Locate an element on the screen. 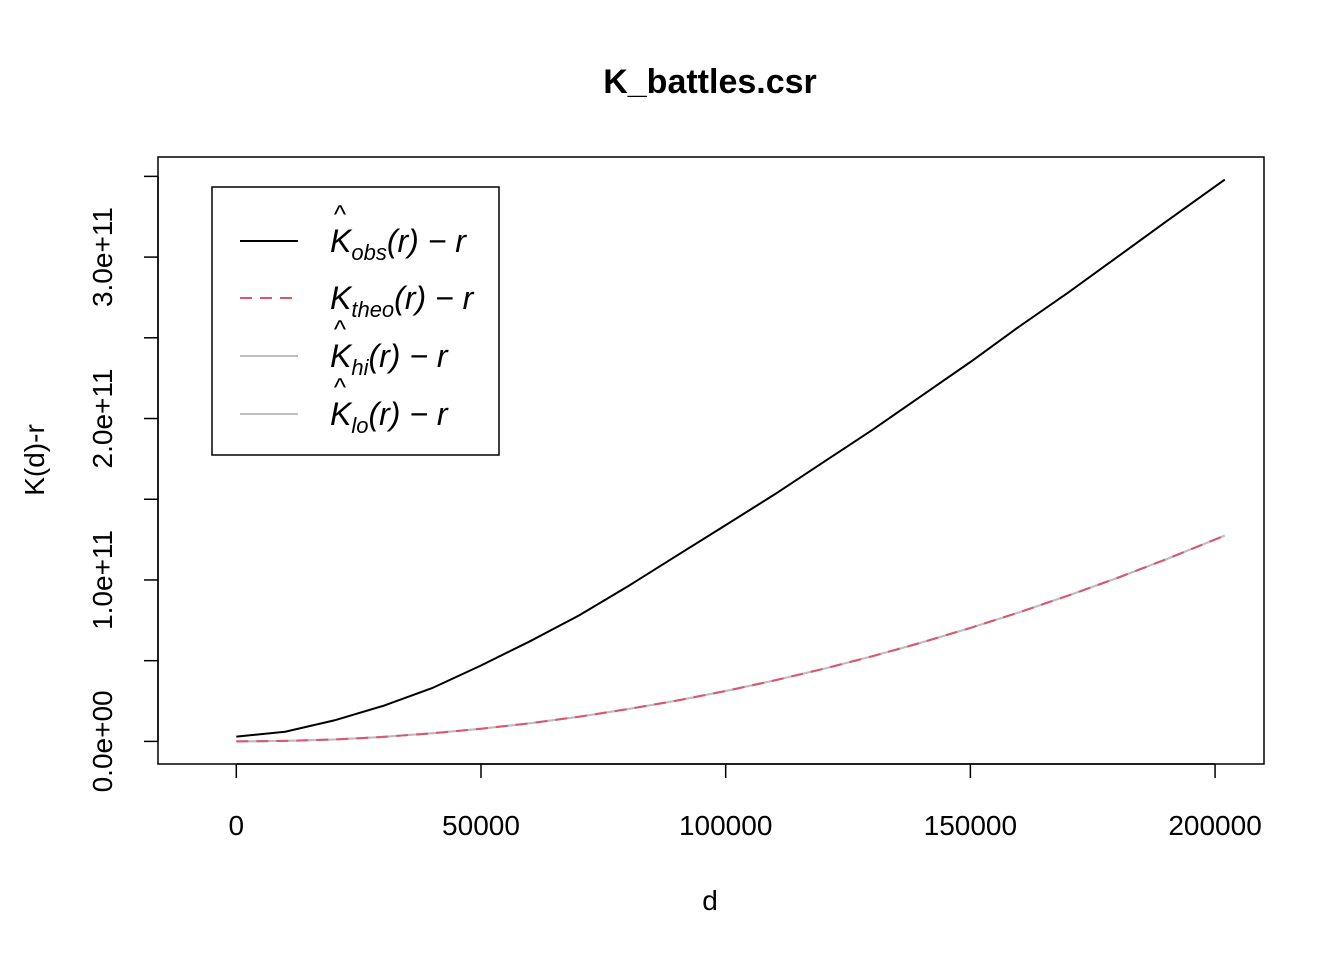 The height and width of the screenshot is (960, 1344). y-tick-label: 3.0e+11 is located at coordinates (102, 257).